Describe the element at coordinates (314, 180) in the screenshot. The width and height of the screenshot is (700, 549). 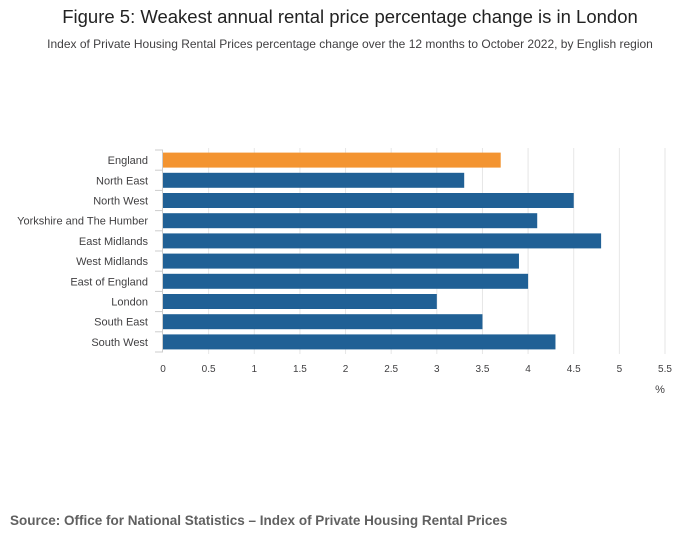
I see `bar-north-east` at that location.